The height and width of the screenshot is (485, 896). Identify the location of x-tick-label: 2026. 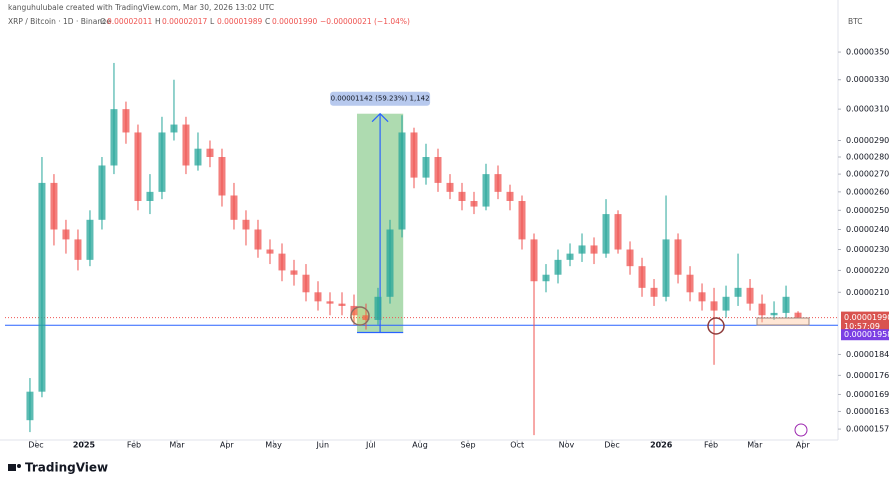
(661, 445).